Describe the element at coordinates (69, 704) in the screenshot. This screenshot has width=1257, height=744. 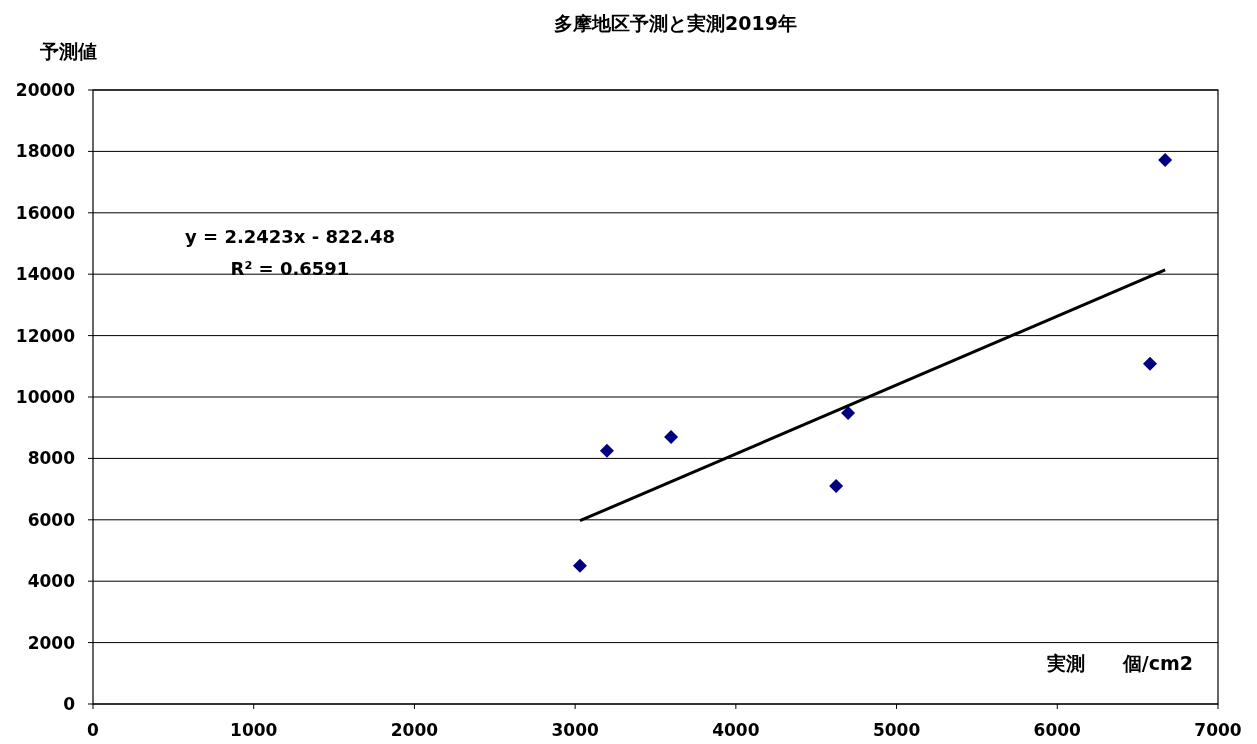
I see `y-tick-label: 0` at that location.